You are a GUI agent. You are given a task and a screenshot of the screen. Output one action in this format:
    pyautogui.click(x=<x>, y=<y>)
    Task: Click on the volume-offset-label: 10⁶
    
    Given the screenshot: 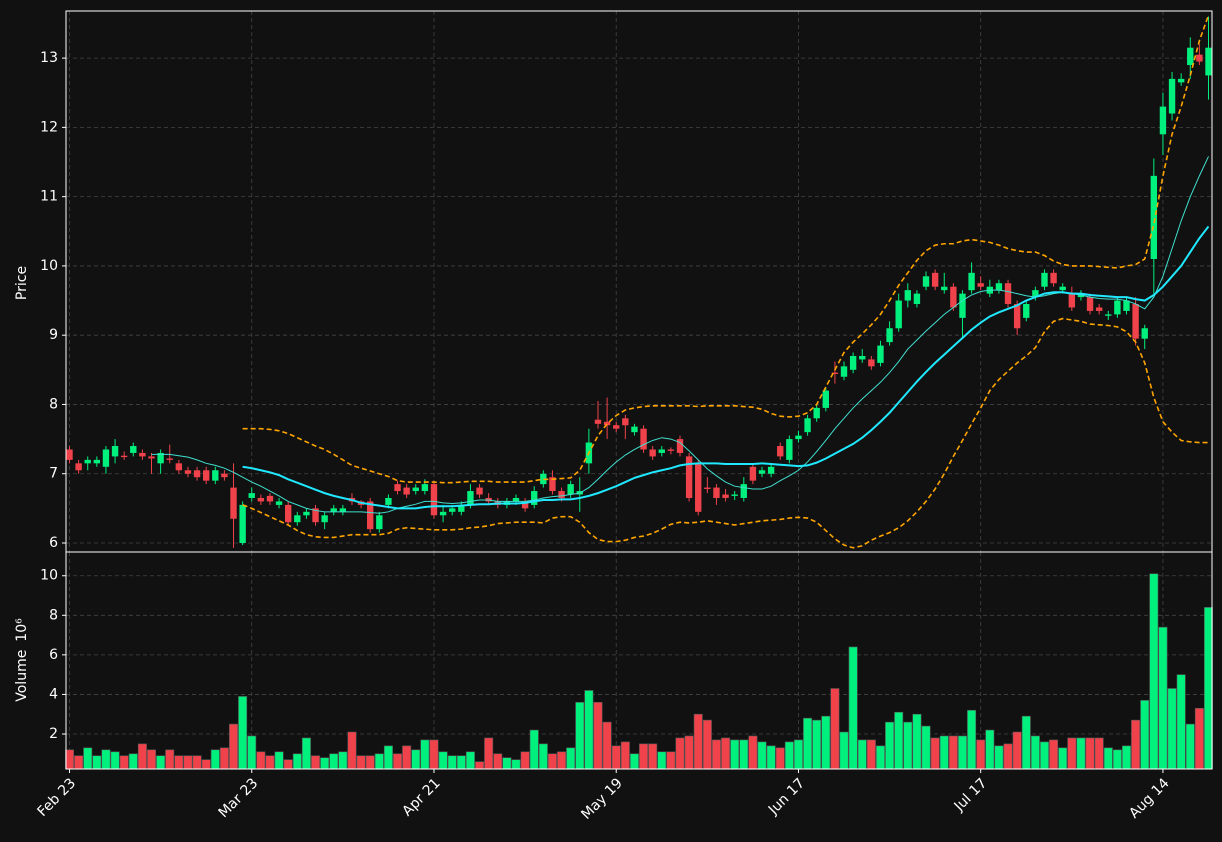 What is the action you would take?
    pyautogui.click(x=22, y=630)
    